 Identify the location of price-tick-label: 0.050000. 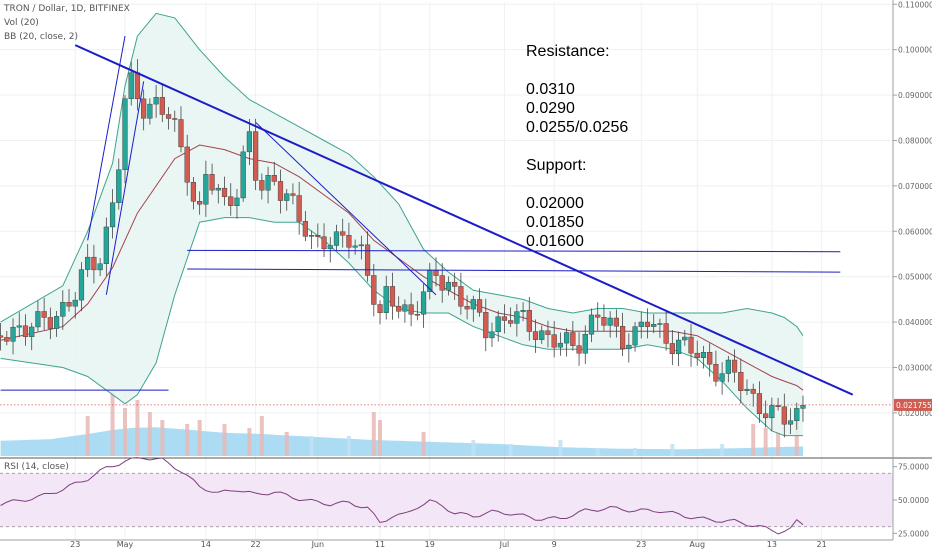
(915, 277).